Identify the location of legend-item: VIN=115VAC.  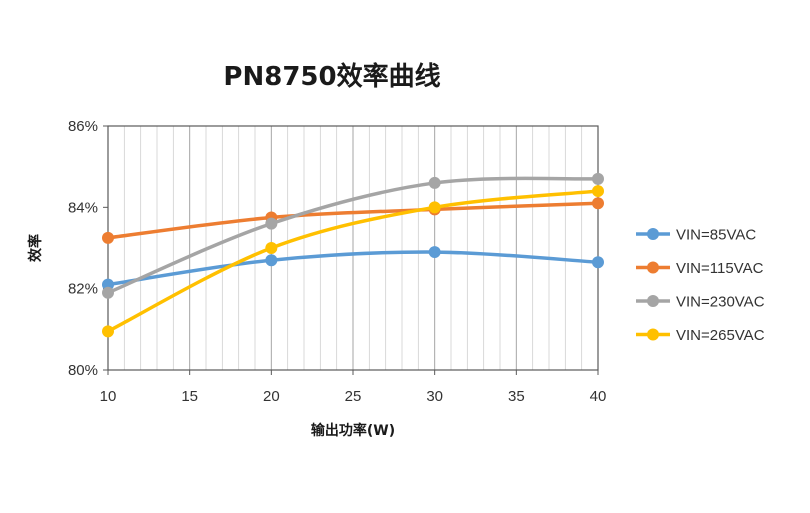
(700, 268).